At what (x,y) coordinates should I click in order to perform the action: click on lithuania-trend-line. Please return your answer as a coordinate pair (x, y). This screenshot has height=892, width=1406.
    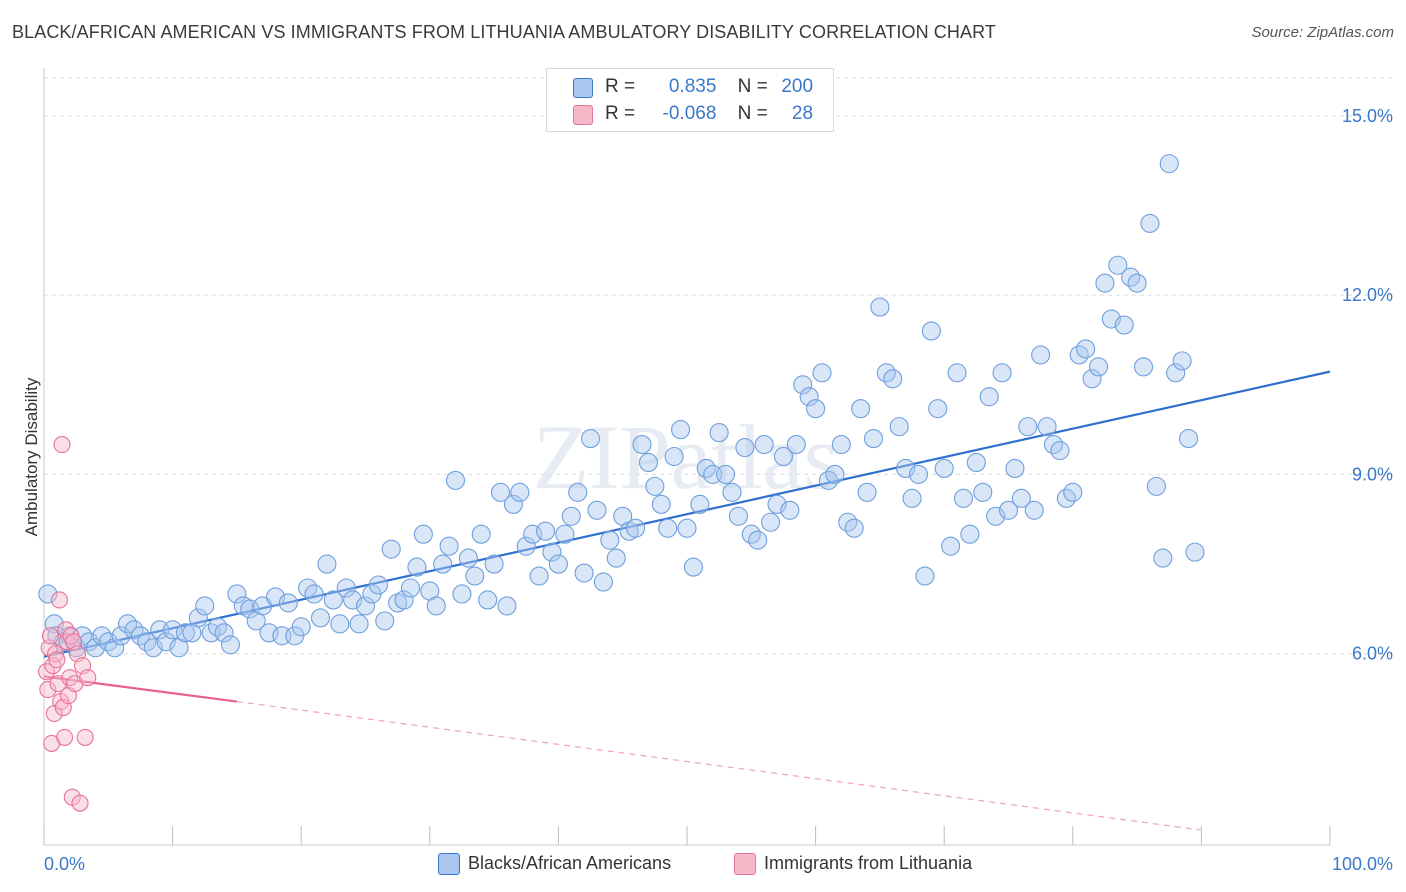
    Looking at the image, I should click on (140, 689).